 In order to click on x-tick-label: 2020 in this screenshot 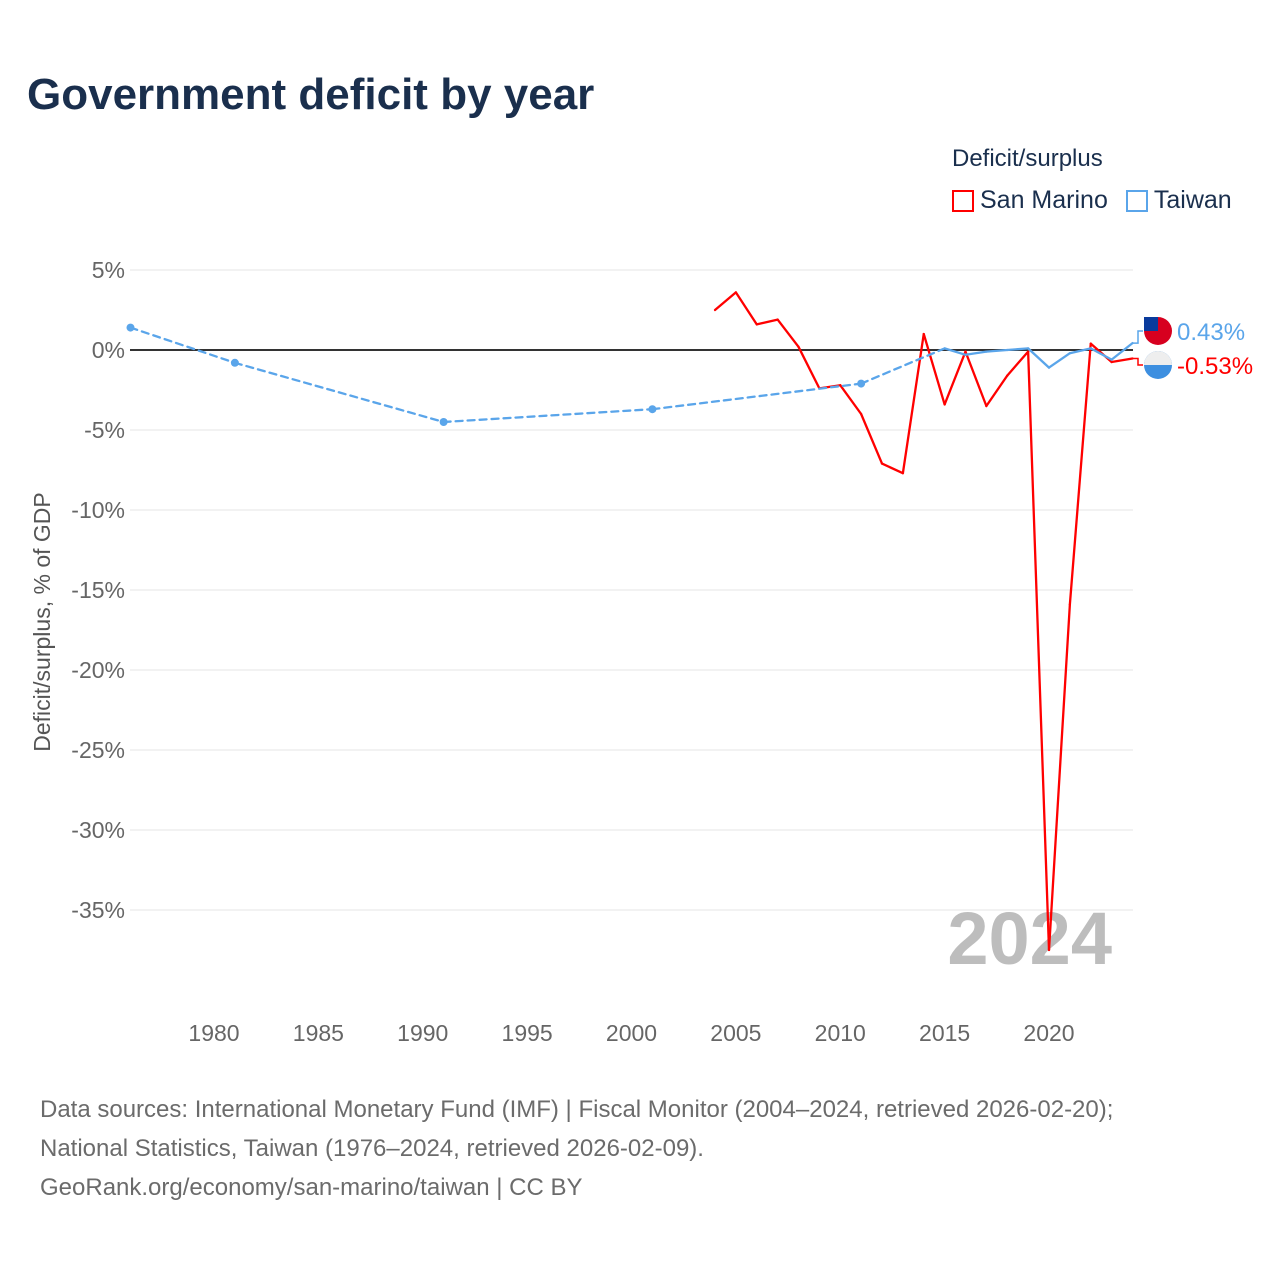, I will do `click(1048, 1033)`.